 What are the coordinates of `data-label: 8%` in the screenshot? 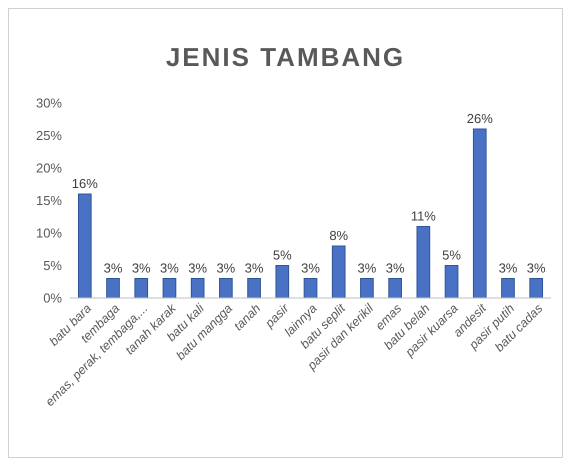 It's located at (339, 235).